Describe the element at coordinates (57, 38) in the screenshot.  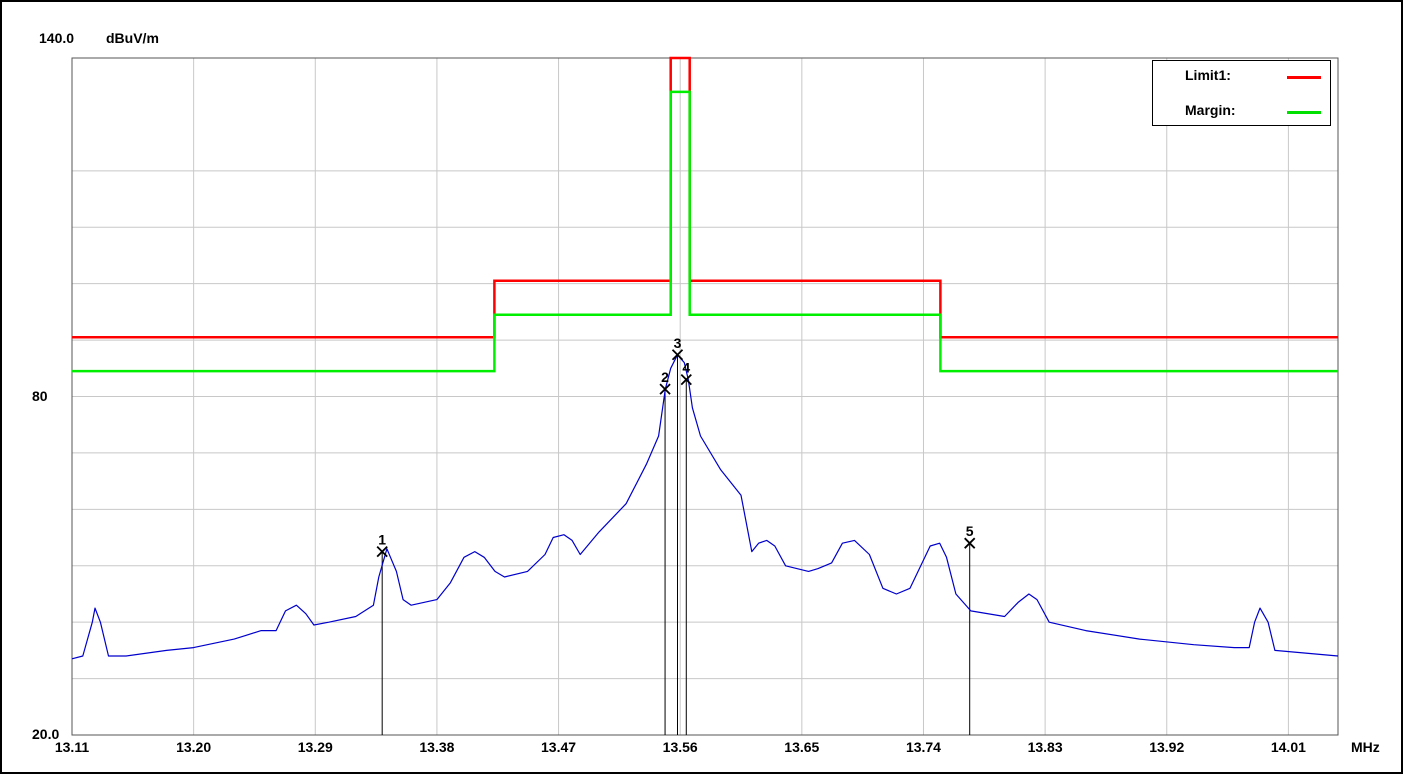
I see `y-top-label: 140.0` at that location.